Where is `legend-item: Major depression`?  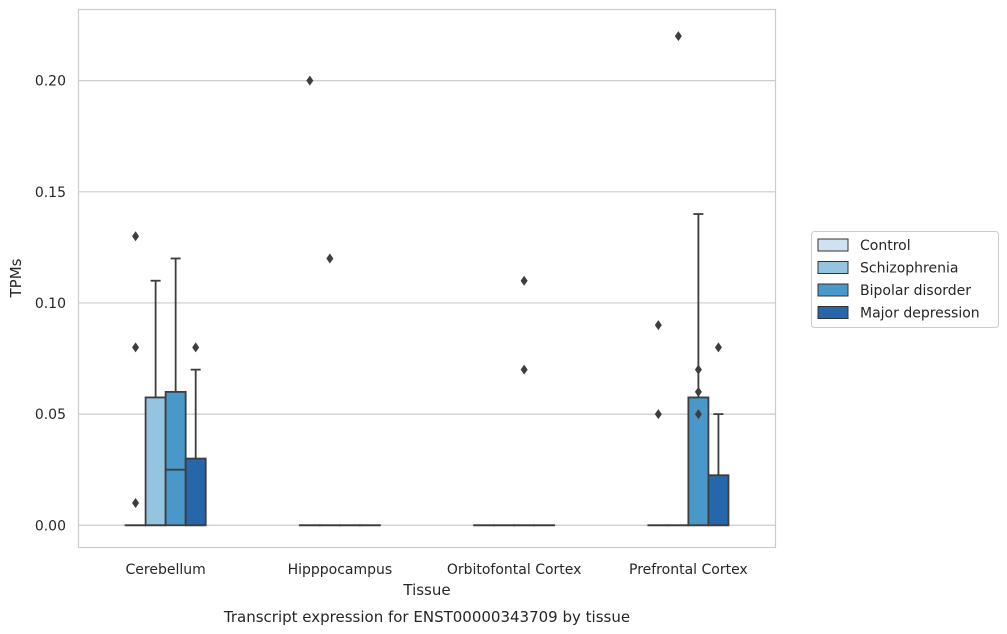
legend-item: Major depression is located at coordinates (898, 314).